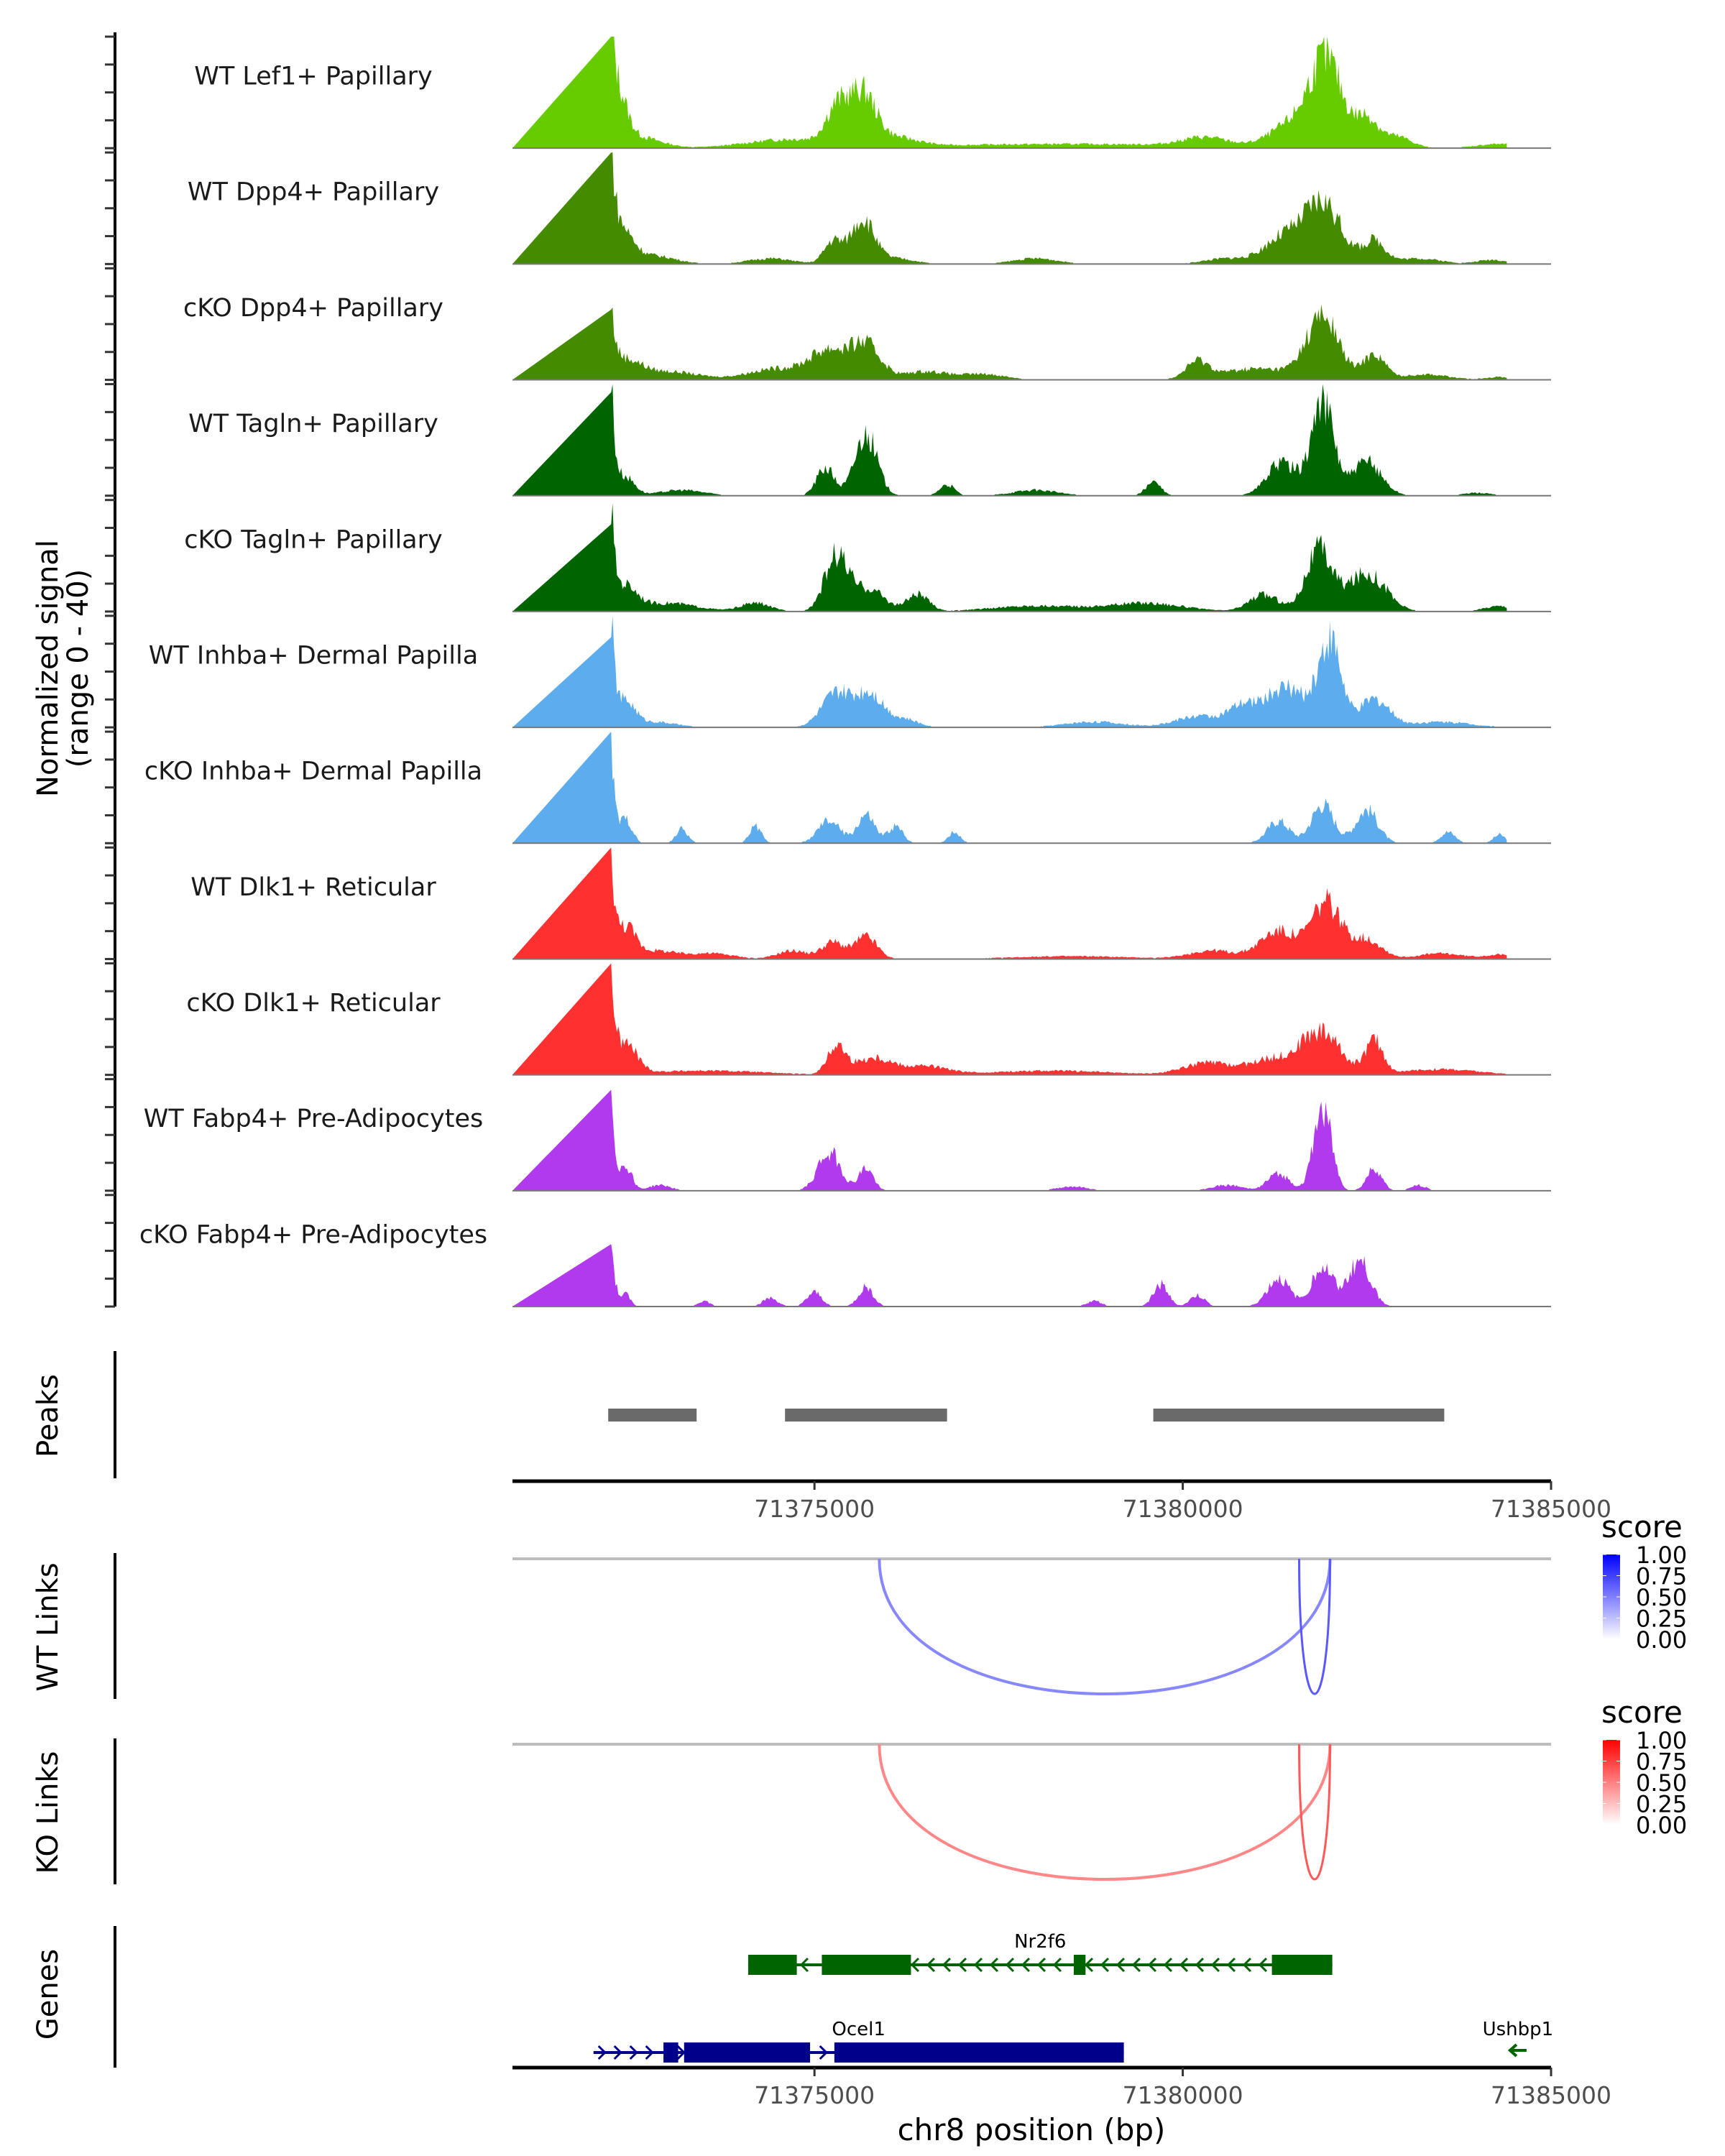 The image size is (1725, 2156). What do you see at coordinates (48, 1994) in the screenshot?
I see `genes-label: Genes` at bounding box center [48, 1994].